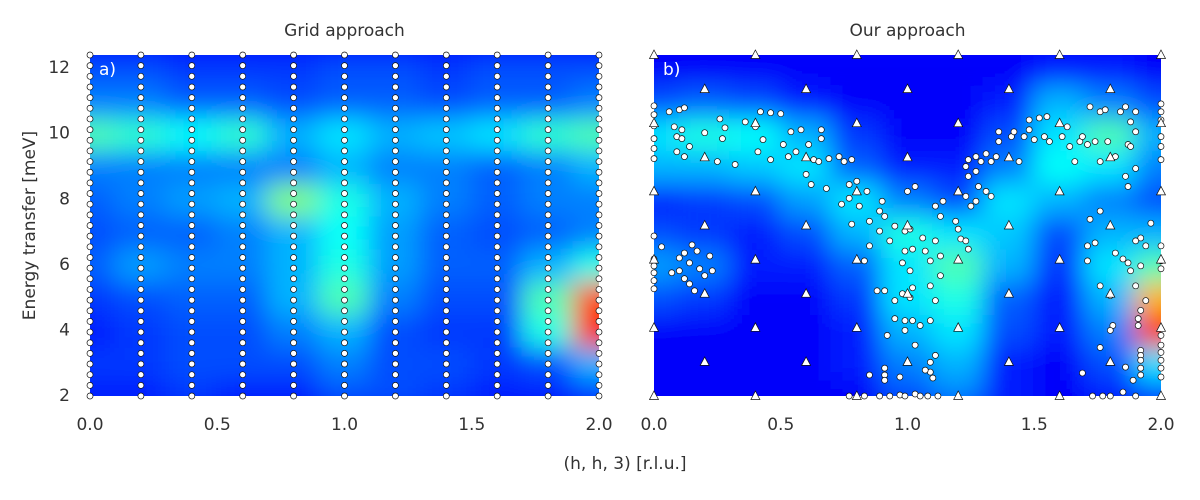 The image size is (1200, 500). What do you see at coordinates (471, 425) in the screenshot?
I see `x-tick-label: 1.5` at bounding box center [471, 425].